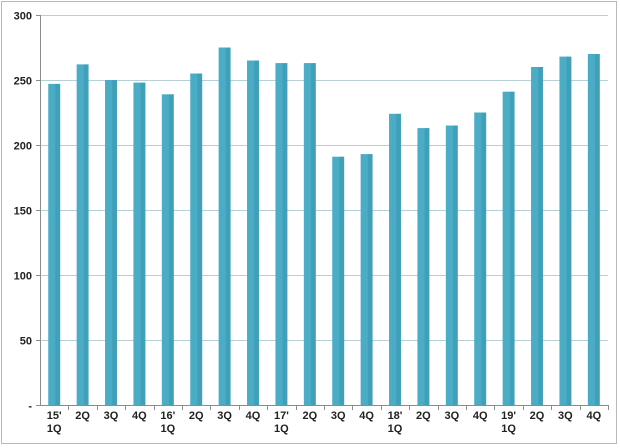 Image resolution: width=620 pixels, height=448 pixels. I want to click on y-tick-label: 50, so click(26, 342).